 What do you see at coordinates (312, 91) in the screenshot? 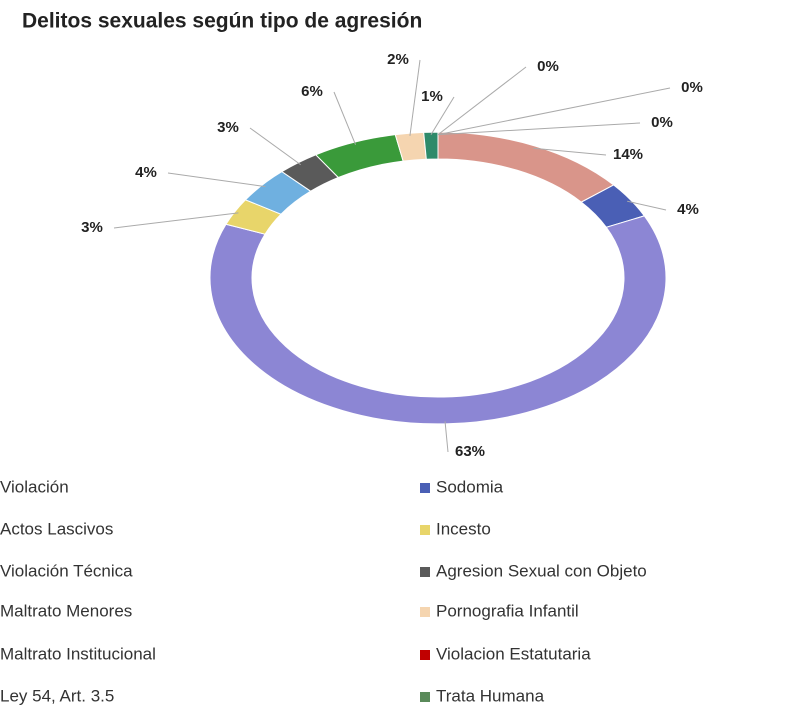
I see `data-label: 6%` at bounding box center [312, 91].